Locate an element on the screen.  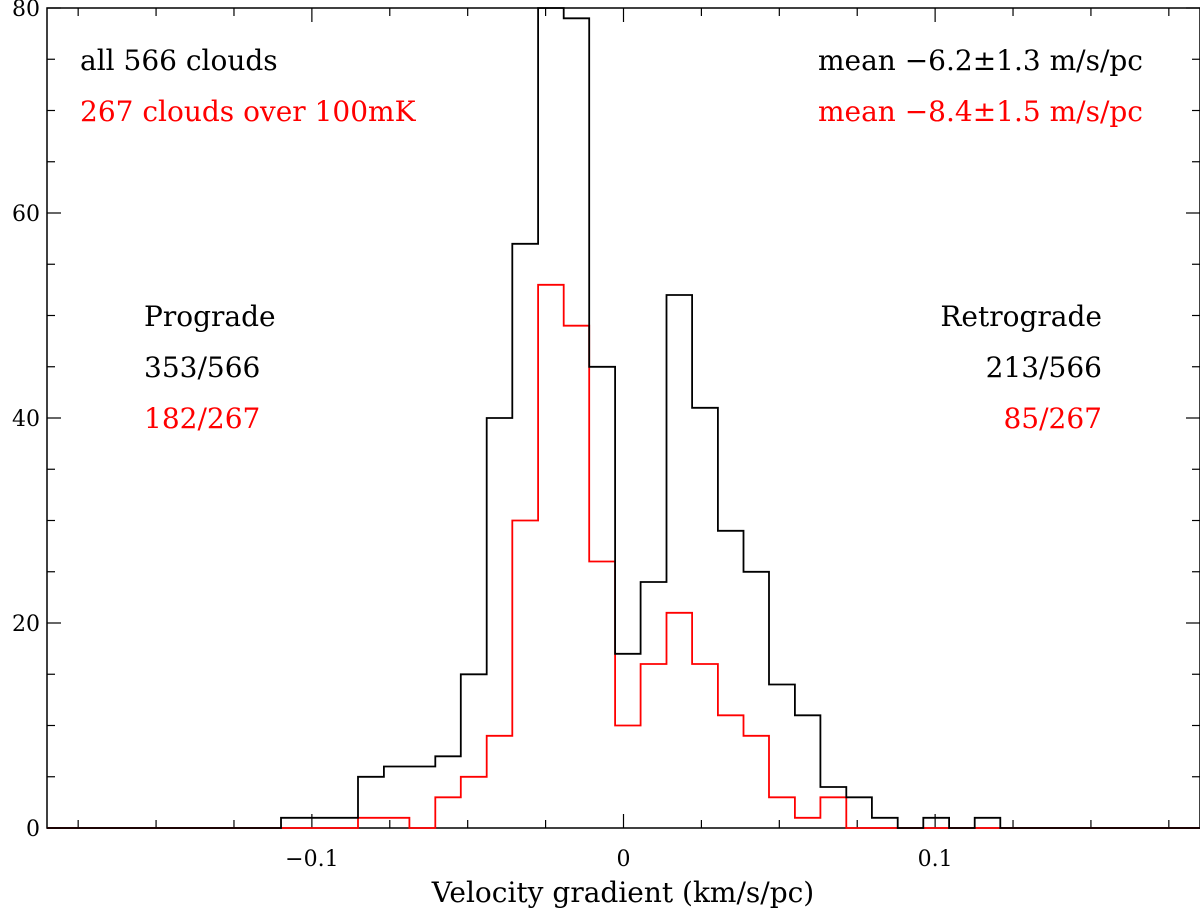
x-tick-label: −0.1 is located at coordinates (311, 859).